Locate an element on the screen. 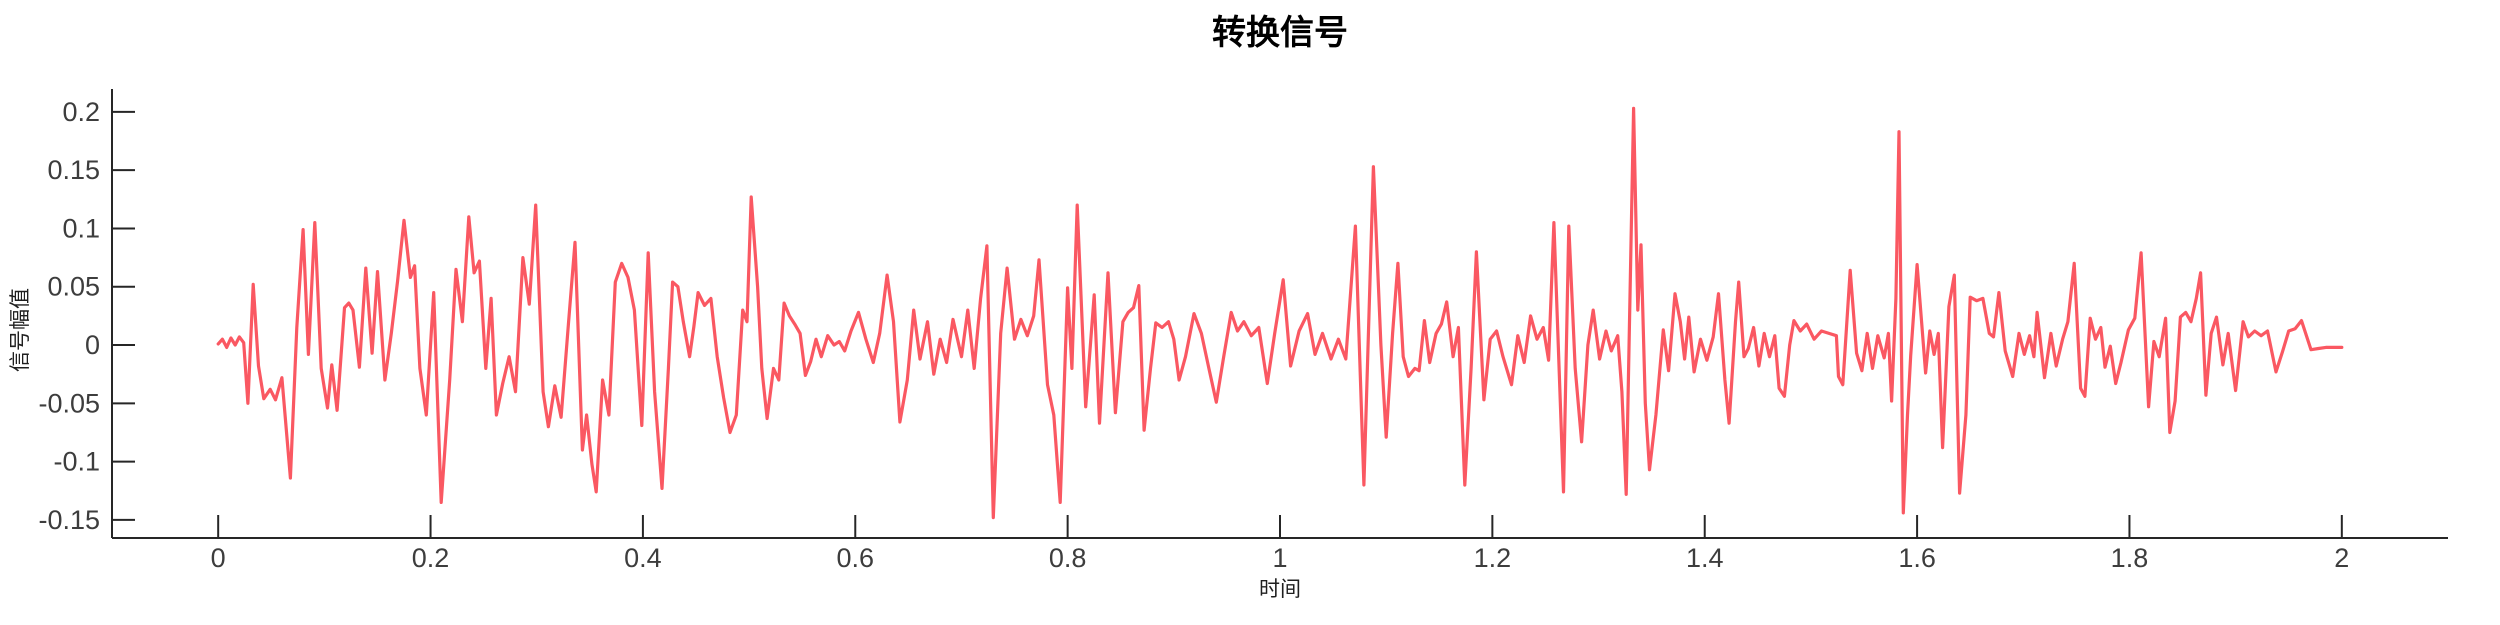 This screenshot has width=2500, height=625. y-tick-label: -0.05 is located at coordinates (69, 403).